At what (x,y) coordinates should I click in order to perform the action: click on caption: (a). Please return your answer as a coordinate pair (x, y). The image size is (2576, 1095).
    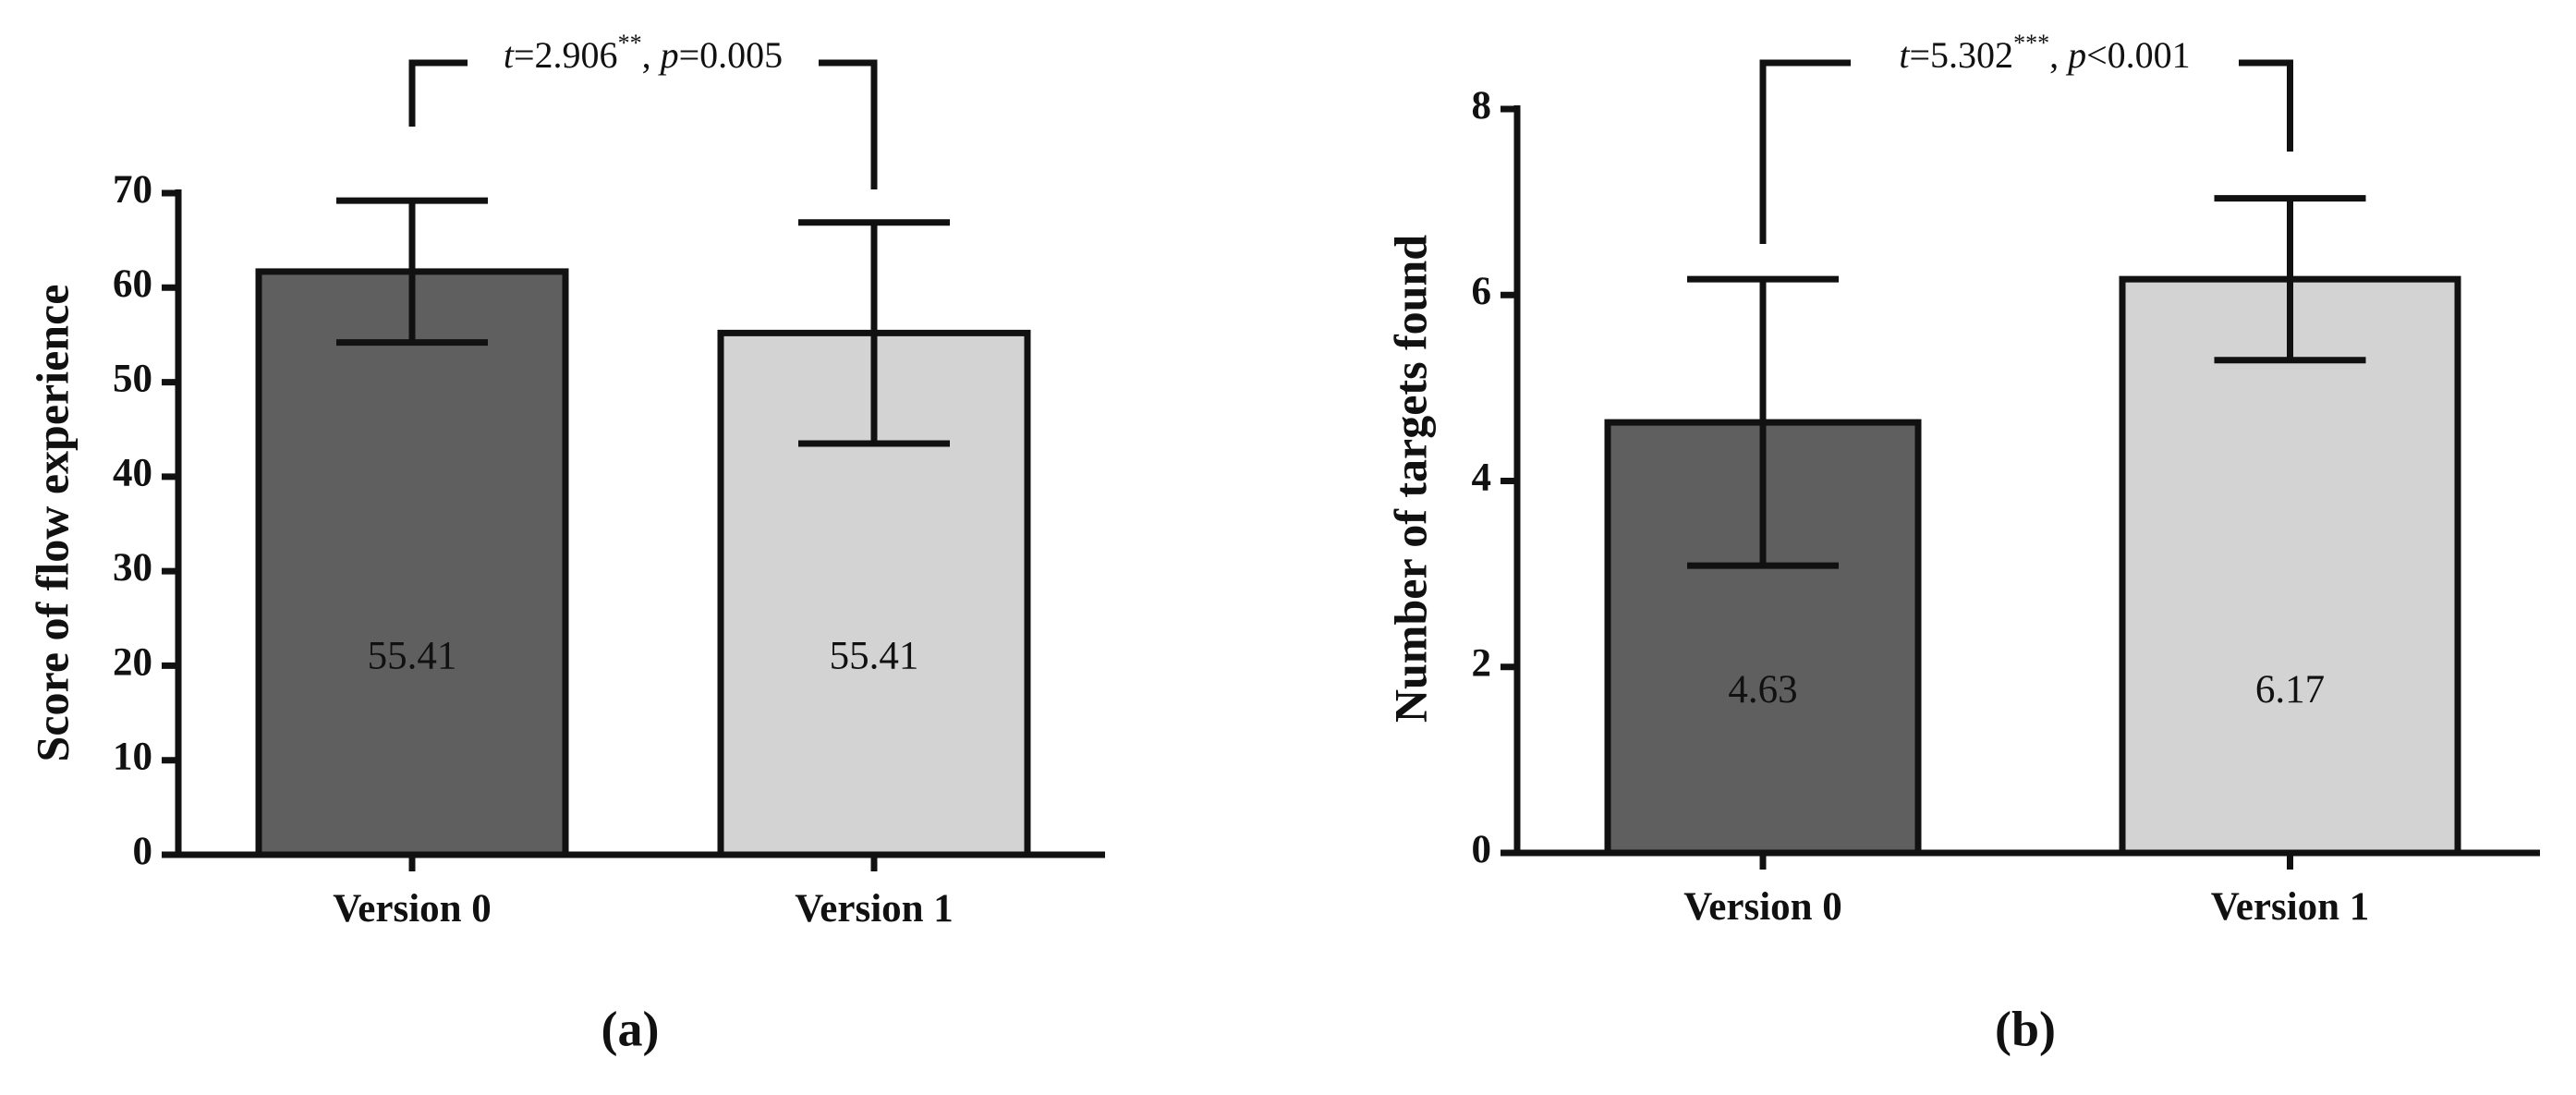
    Looking at the image, I should click on (630, 1029).